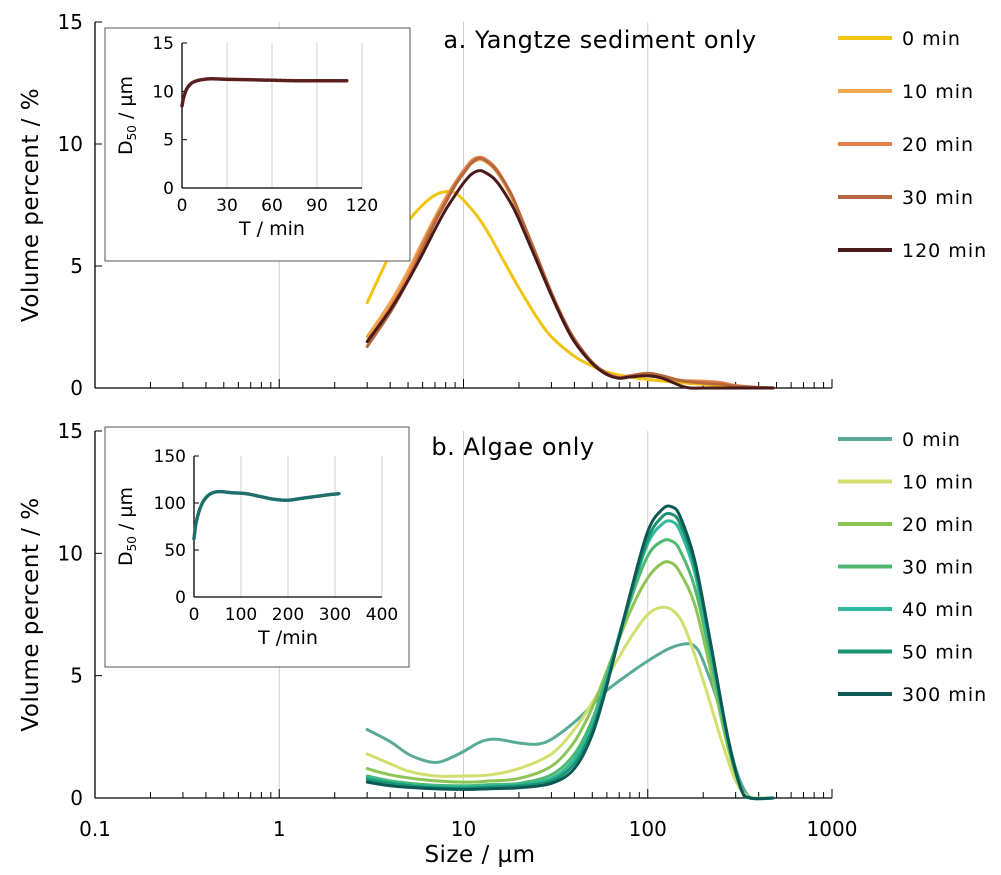 The image size is (1001, 875). What do you see at coordinates (362, 206) in the screenshot?
I see `inset-x-tick-label: 120` at bounding box center [362, 206].